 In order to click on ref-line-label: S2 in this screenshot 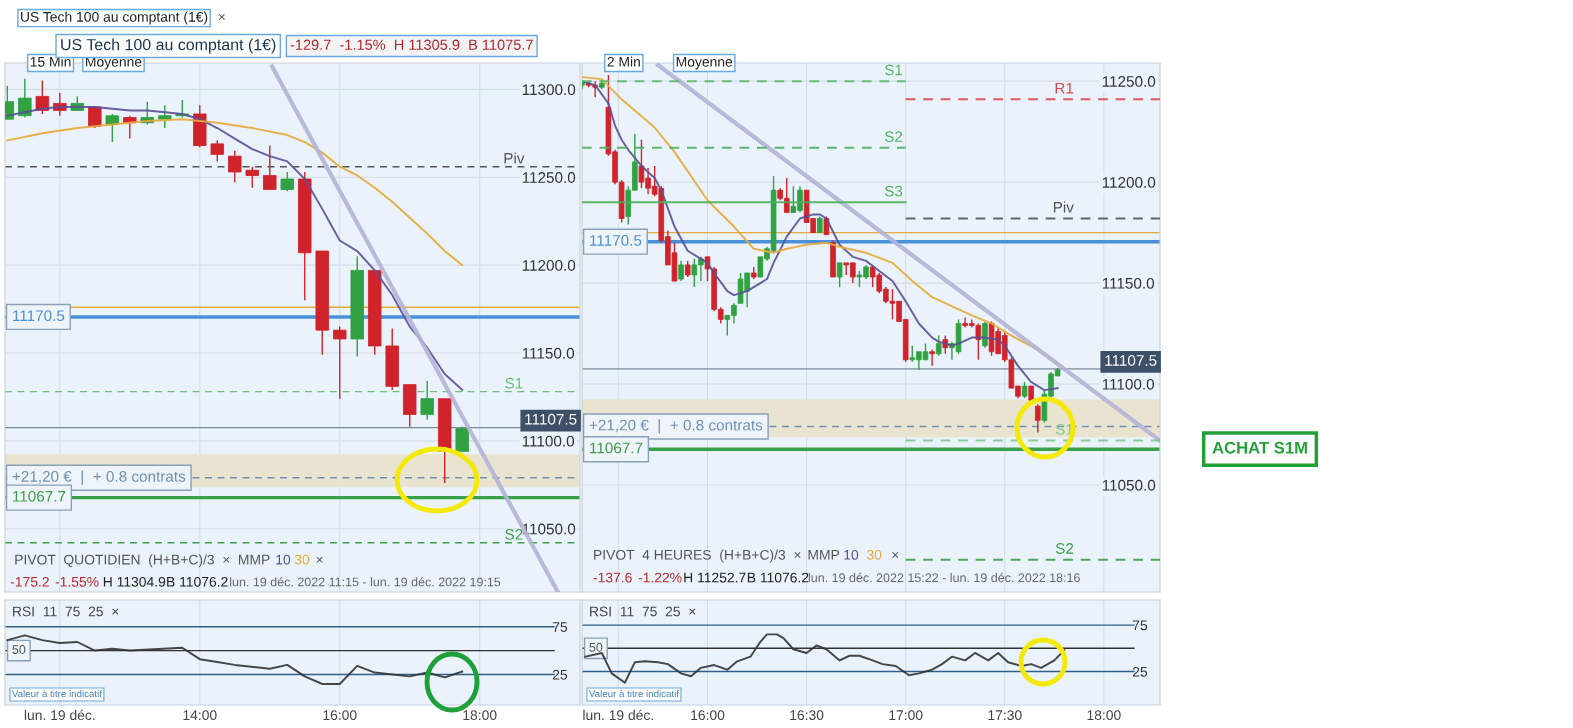, I will do `click(514, 534)`.